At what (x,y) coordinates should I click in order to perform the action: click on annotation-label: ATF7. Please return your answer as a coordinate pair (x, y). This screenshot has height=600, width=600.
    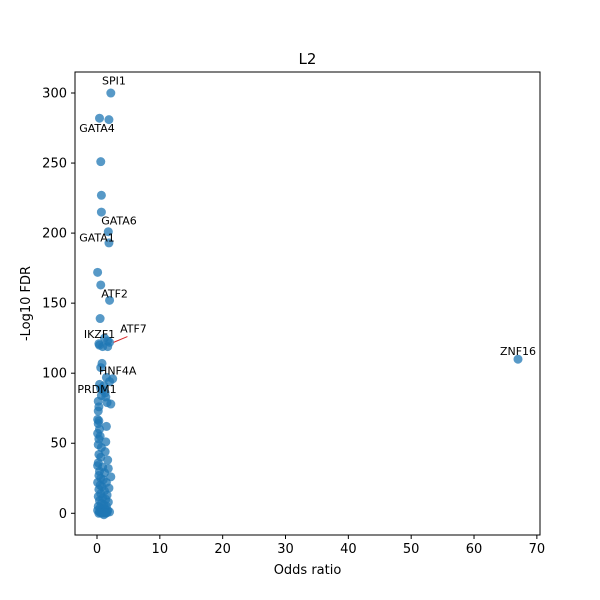
    Looking at the image, I should click on (133, 329).